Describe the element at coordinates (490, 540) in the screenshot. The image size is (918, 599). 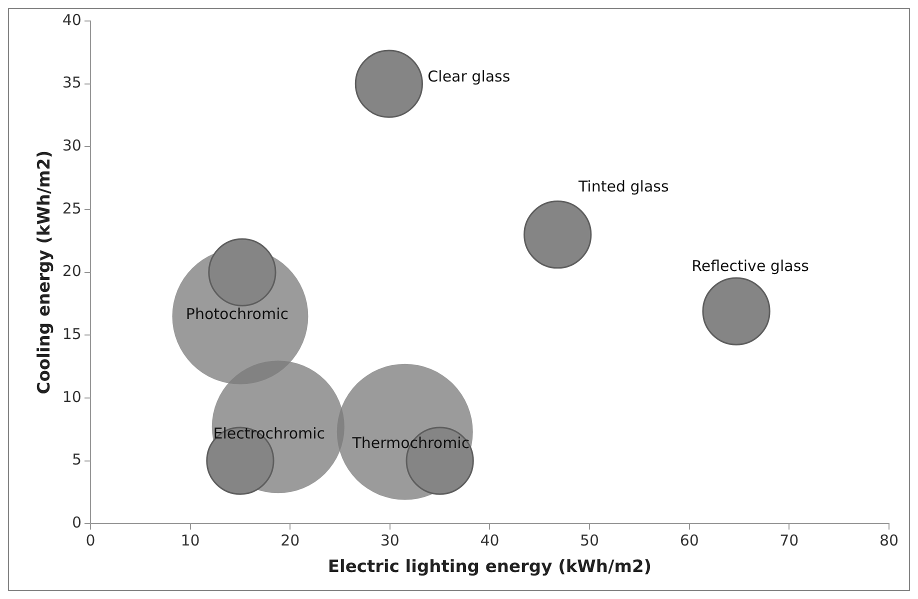
I see `x-tick-label: 40` at that location.